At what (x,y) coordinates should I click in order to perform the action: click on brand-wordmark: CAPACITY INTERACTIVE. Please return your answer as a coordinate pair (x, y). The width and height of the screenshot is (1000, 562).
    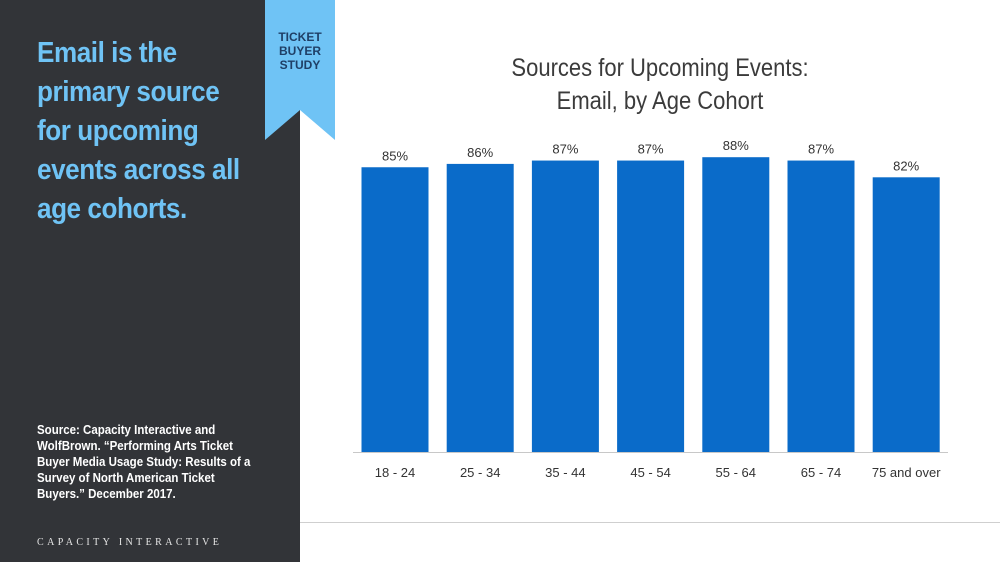
    Looking at the image, I should click on (130, 542).